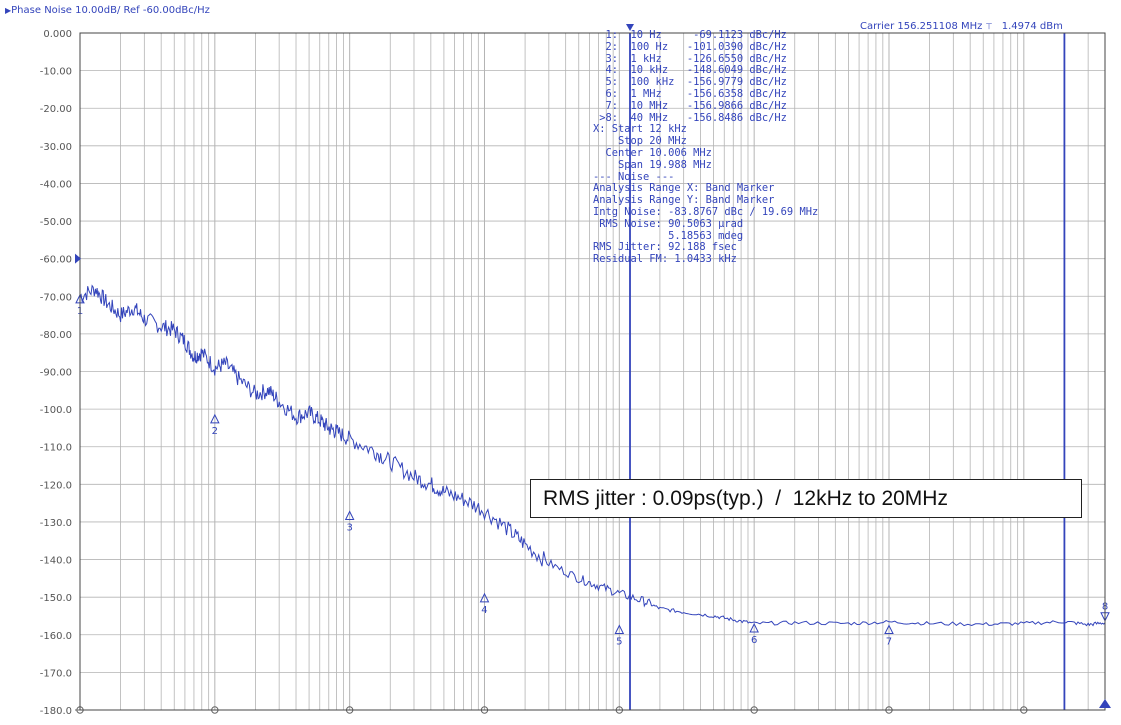 This screenshot has height=725, width=1121. What do you see at coordinates (690, 35) in the screenshot?
I see `marker-readout-row: 1: 10 Hz -69.1123 dBc/Hz` at bounding box center [690, 35].